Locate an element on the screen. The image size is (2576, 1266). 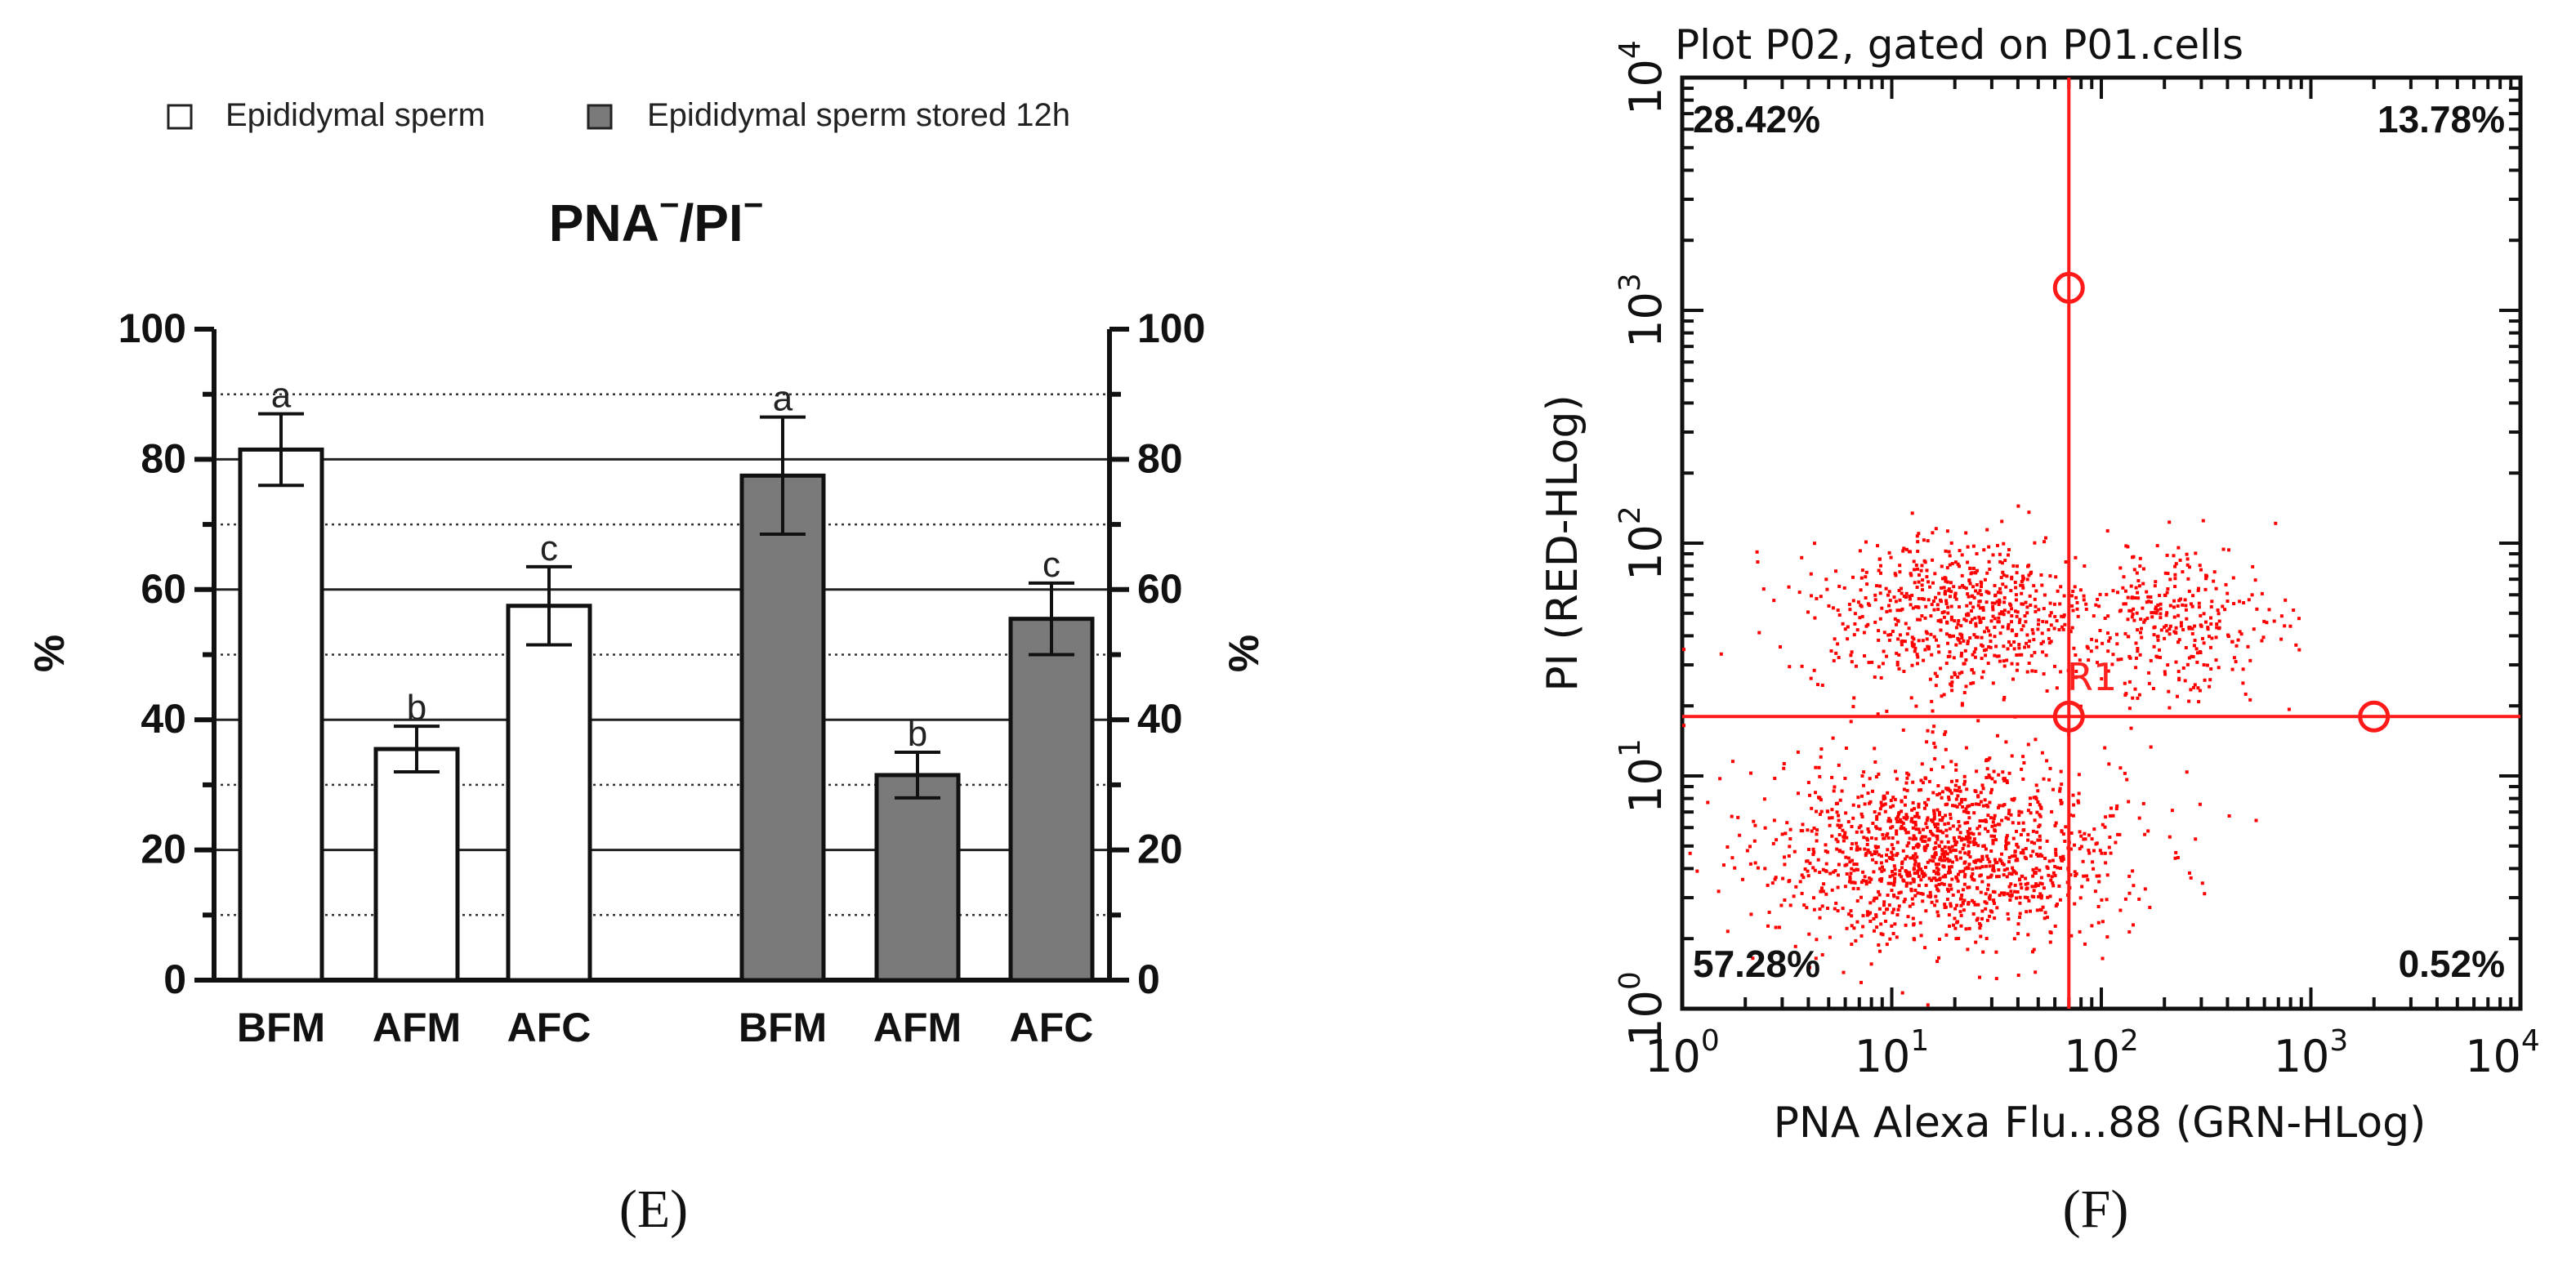
x-tick-label: AFM is located at coordinates (417, 1027).